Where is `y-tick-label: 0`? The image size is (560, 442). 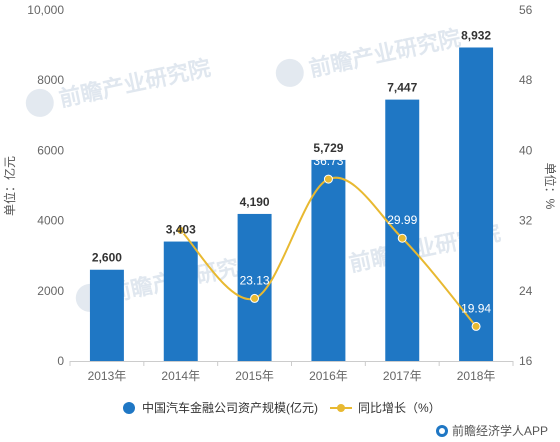
y-tick-label: 0 is located at coordinates (60, 361).